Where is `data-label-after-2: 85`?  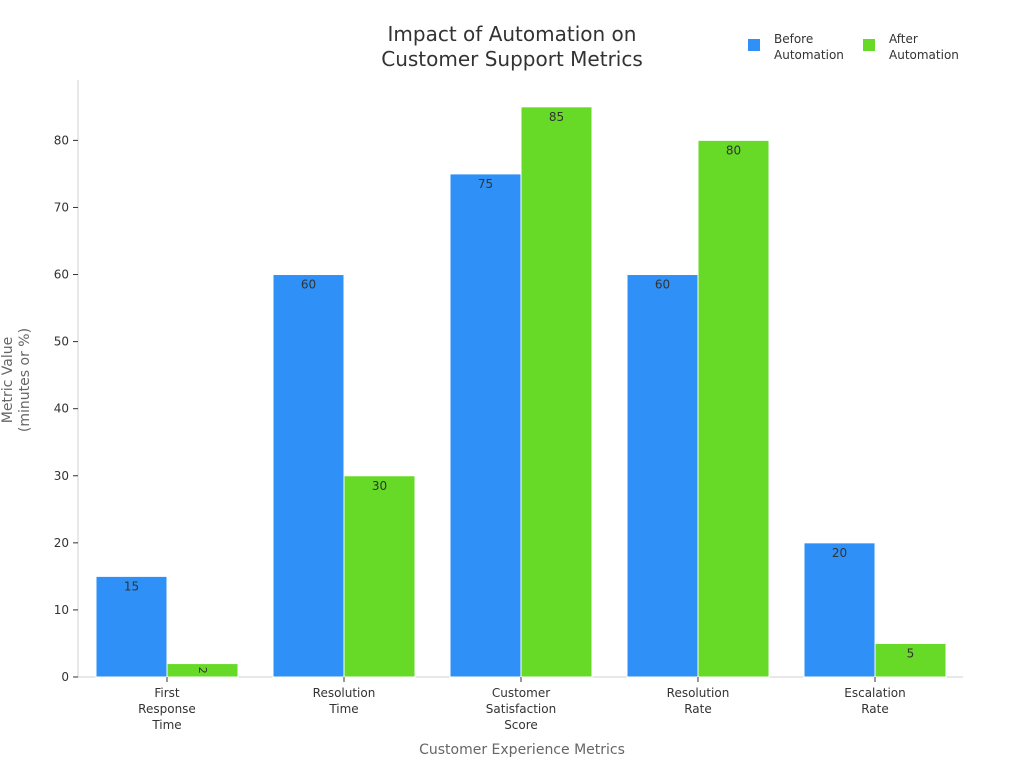
data-label-after-2: 85 is located at coordinates (556, 117).